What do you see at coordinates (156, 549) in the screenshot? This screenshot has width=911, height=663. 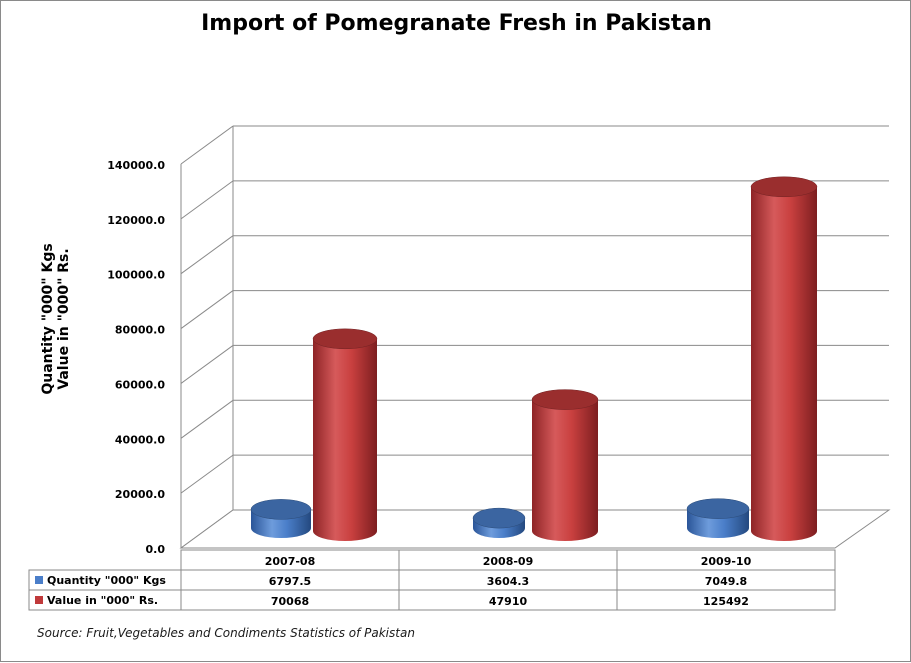 I see `y-tick-label: 0.0` at bounding box center [156, 549].